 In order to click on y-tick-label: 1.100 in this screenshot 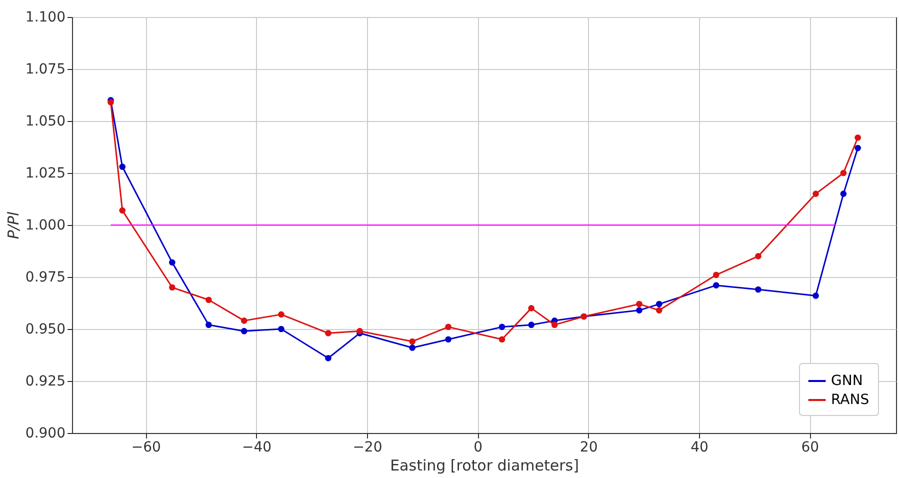, I will do `click(45, 18)`.